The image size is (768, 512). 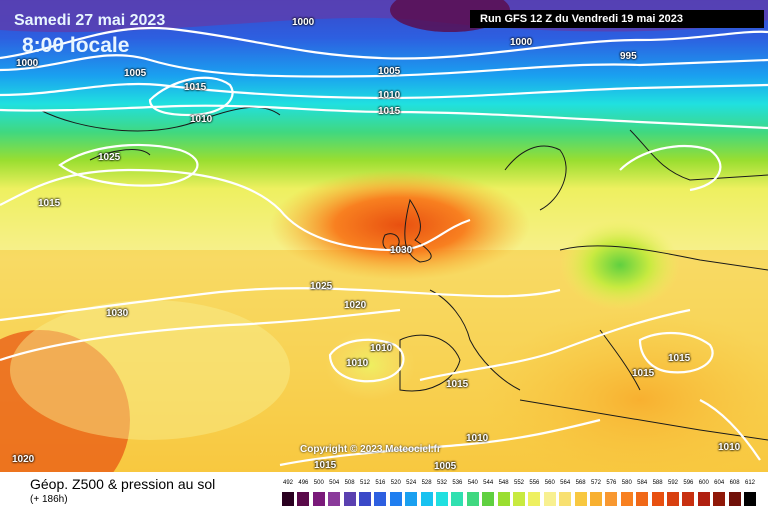 What do you see at coordinates (334, 483) in the screenshot?
I see `legend-tick-label: 504` at bounding box center [334, 483].